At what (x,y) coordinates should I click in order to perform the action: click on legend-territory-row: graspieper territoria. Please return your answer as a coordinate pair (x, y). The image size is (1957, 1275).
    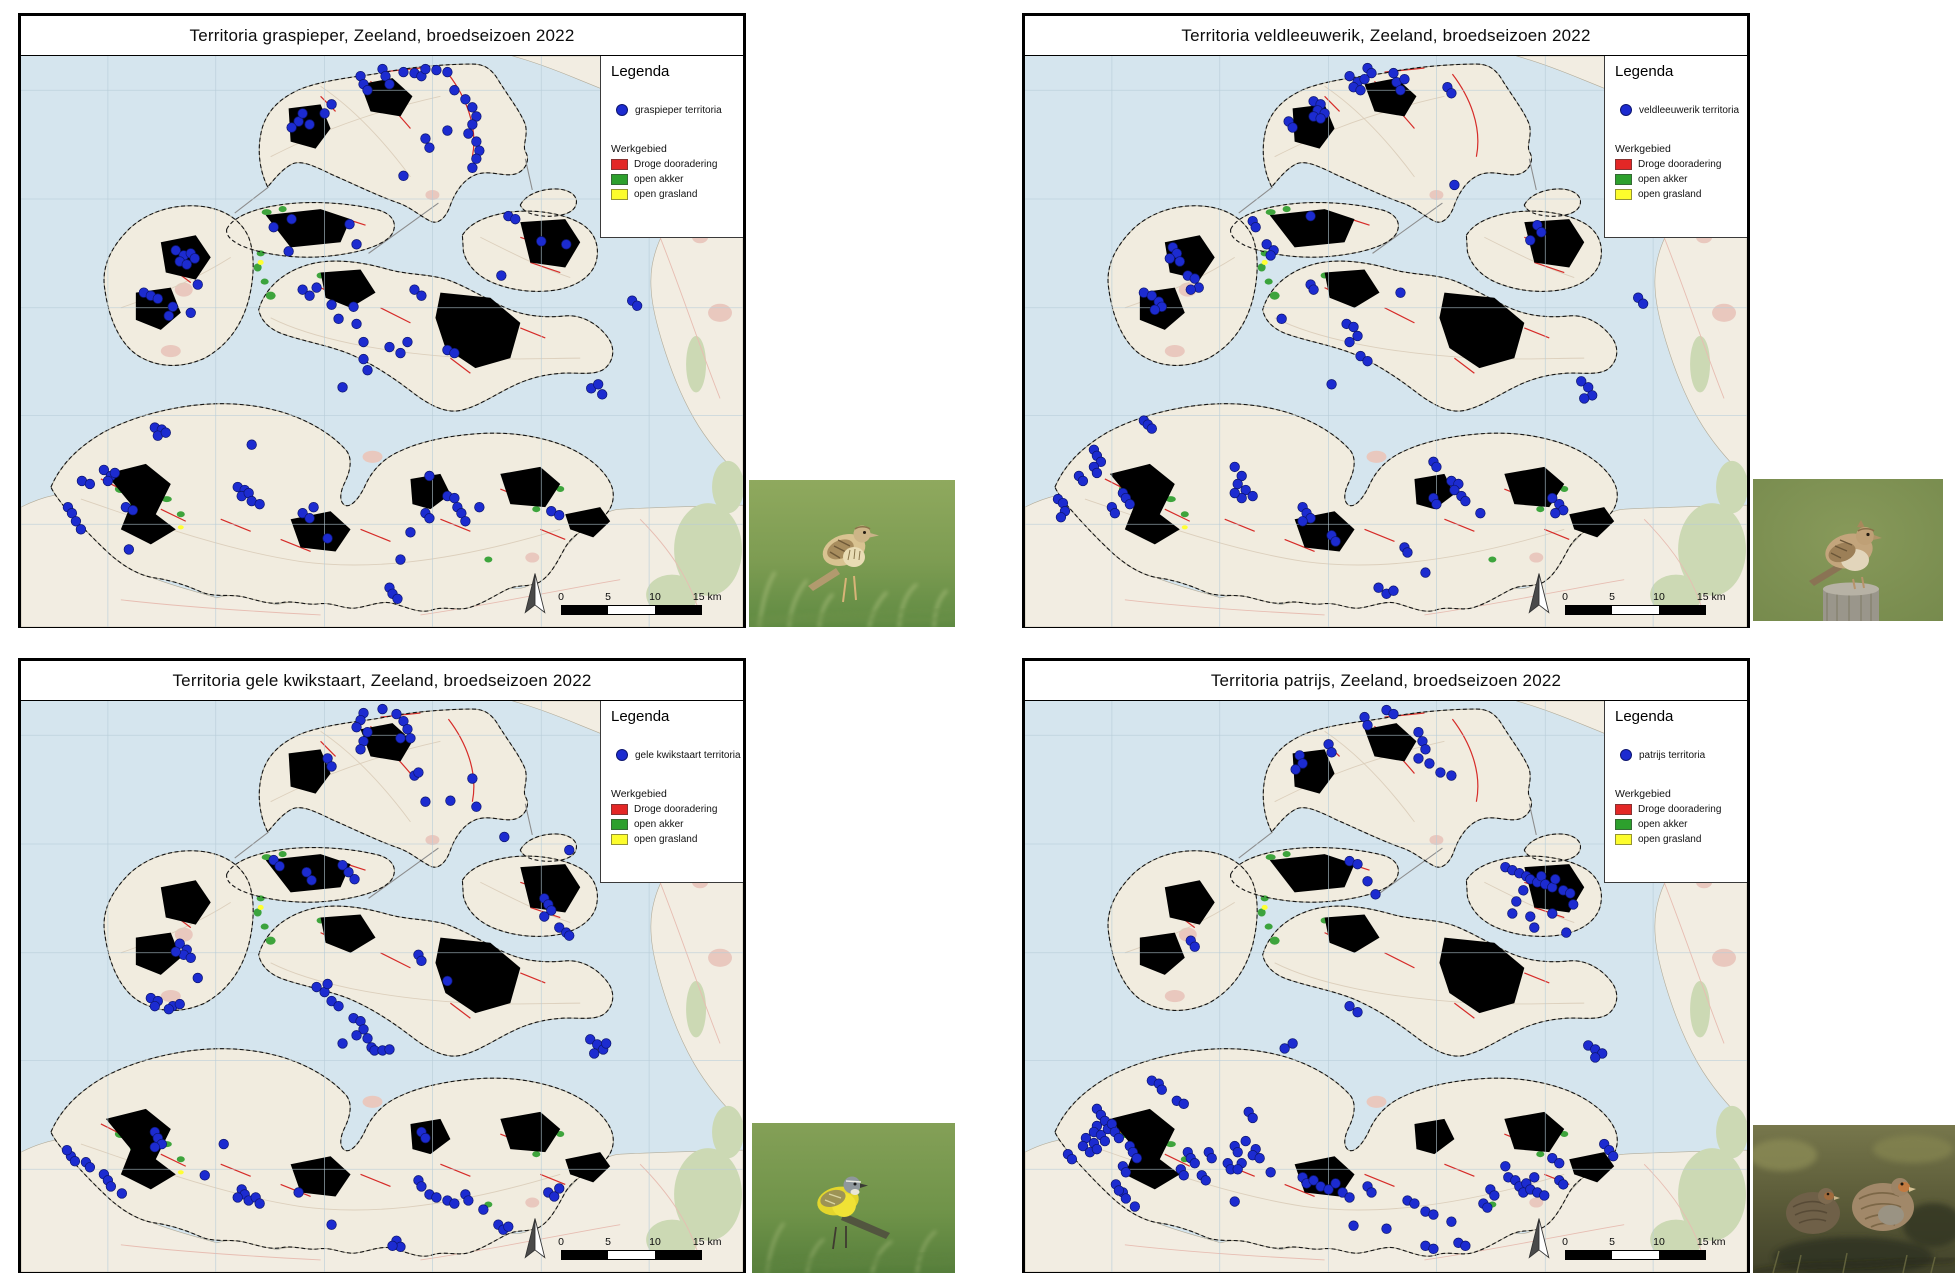
    Looking at the image, I should click on (677, 110).